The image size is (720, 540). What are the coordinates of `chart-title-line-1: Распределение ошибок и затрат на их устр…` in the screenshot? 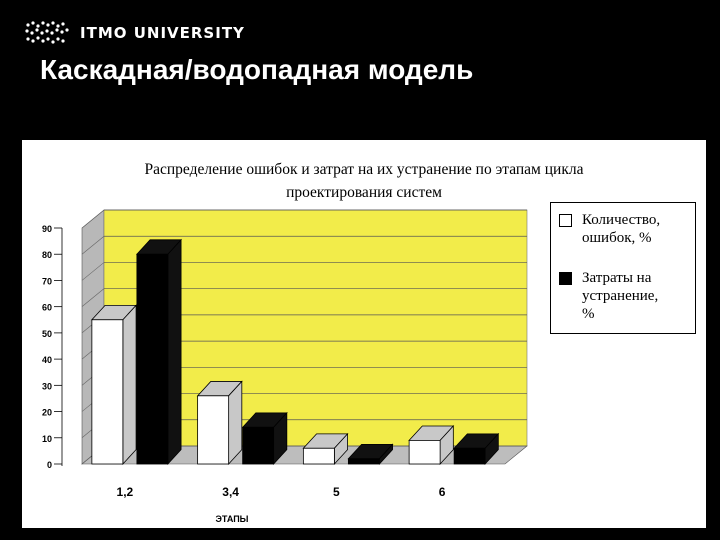 It's located at (364, 169).